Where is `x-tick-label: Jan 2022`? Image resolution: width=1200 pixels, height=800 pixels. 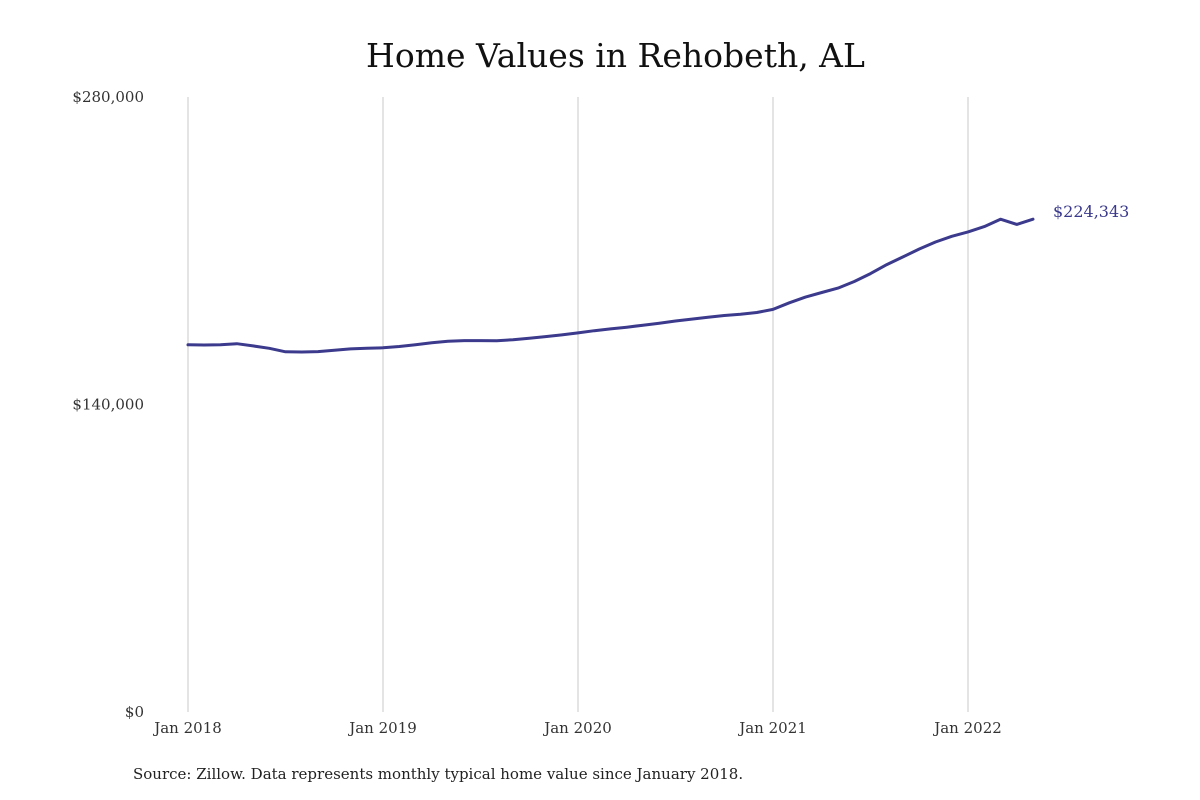
x-tick-label: Jan 2022 is located at coordinates (967, 728).